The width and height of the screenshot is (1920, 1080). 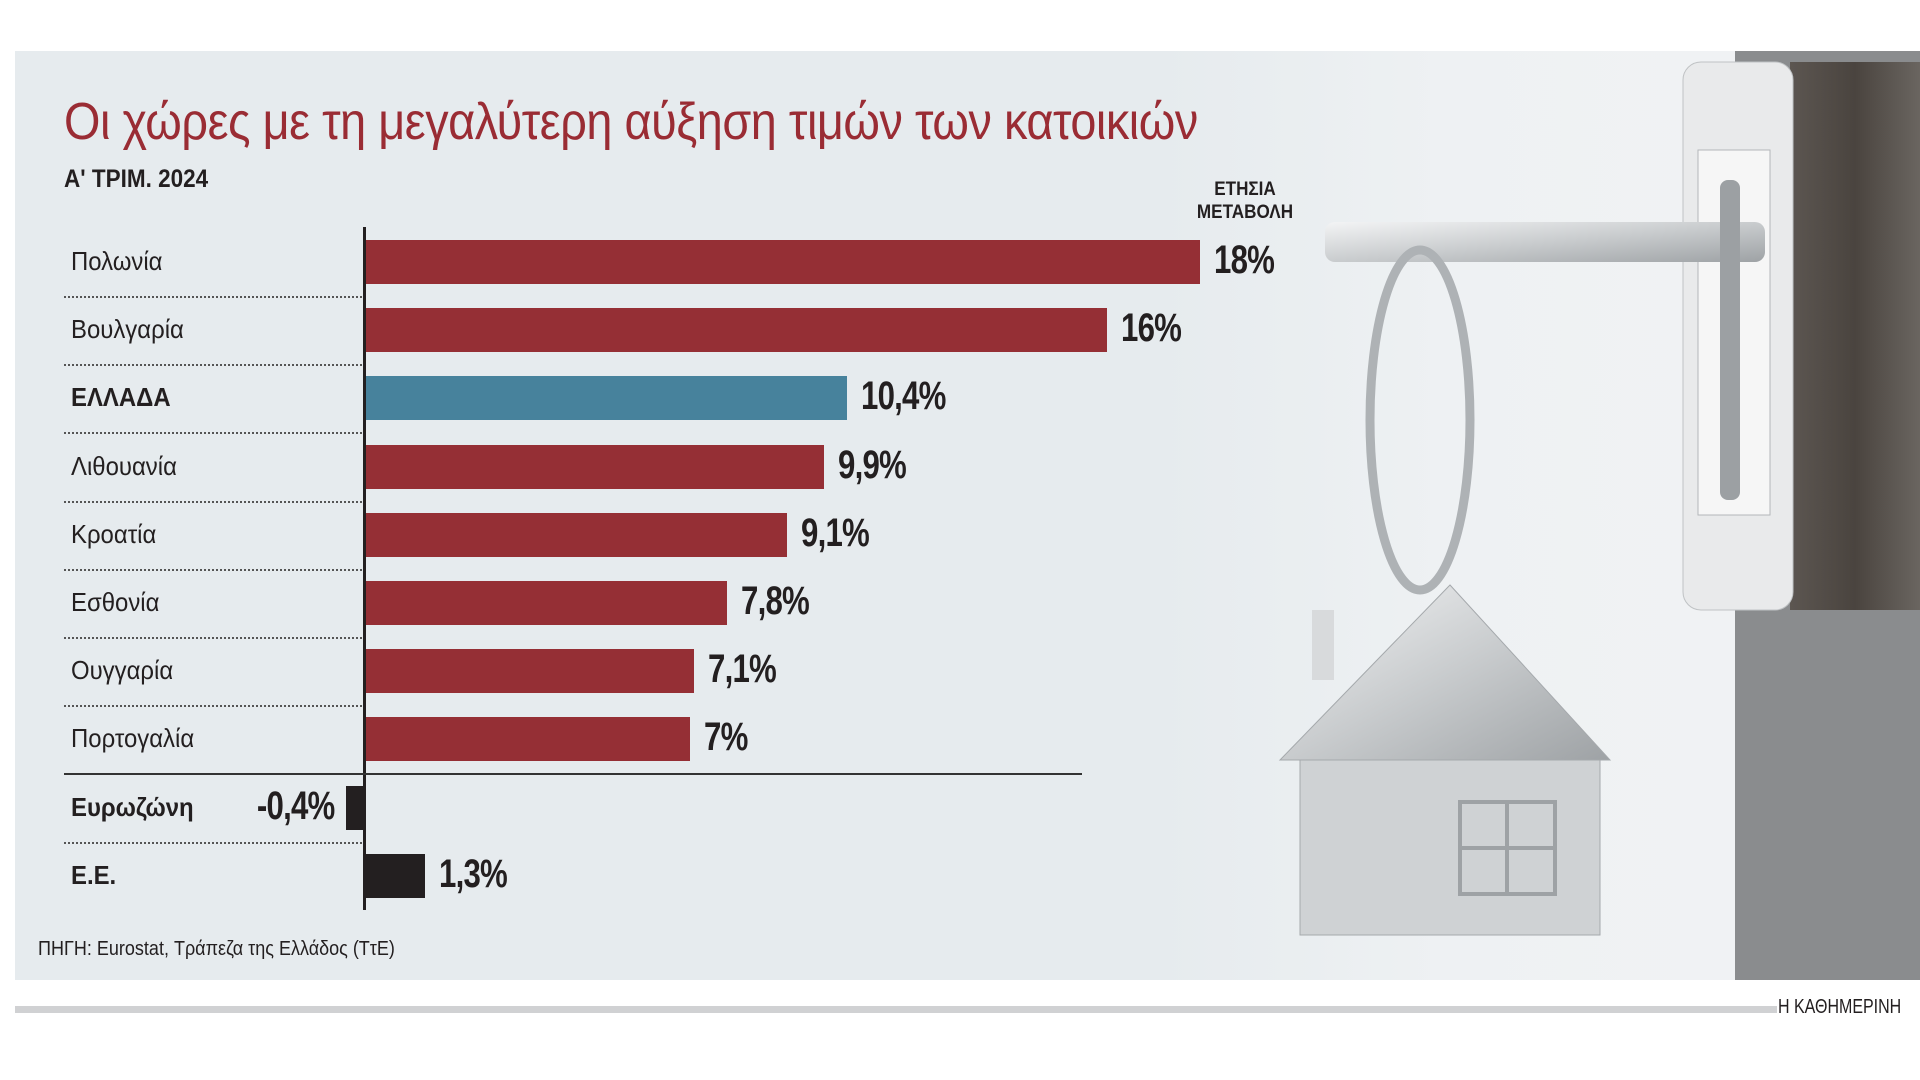 I want to click on category-label: Λιθουανία, so click(x=124, y=465).